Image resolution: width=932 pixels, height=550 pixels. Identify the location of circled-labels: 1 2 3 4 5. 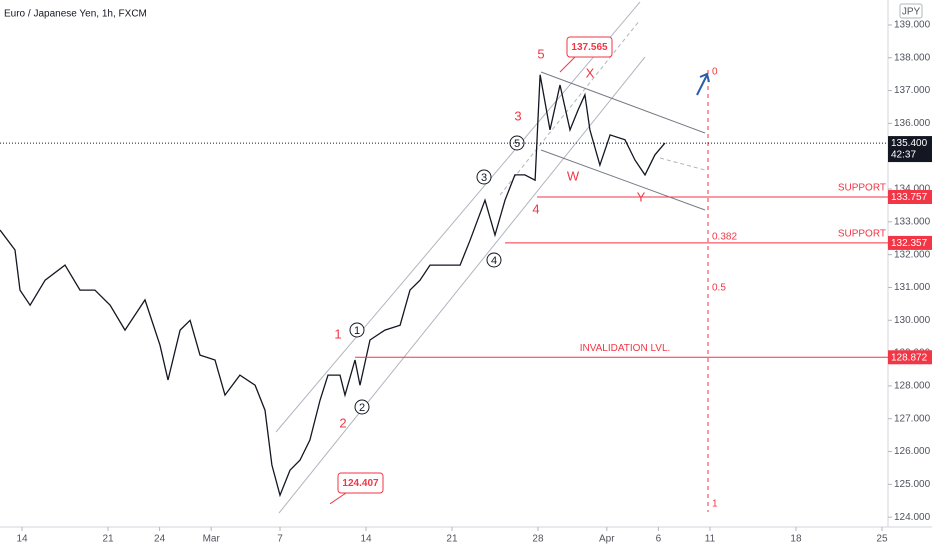
(437, 275).